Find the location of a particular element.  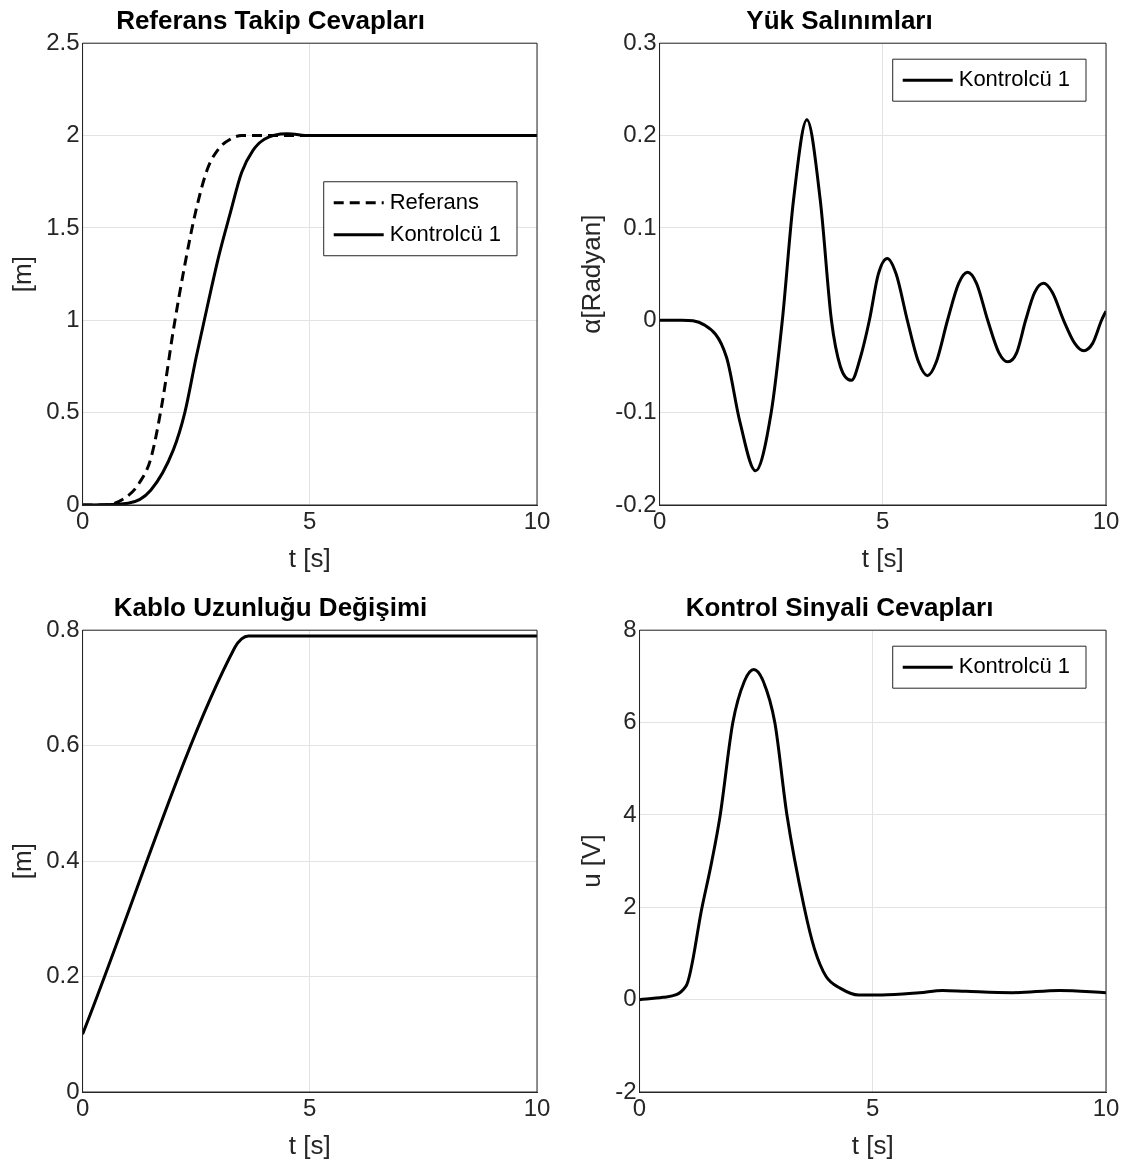

y-tick-label: 0.3 is located at coordinates (640, 41).